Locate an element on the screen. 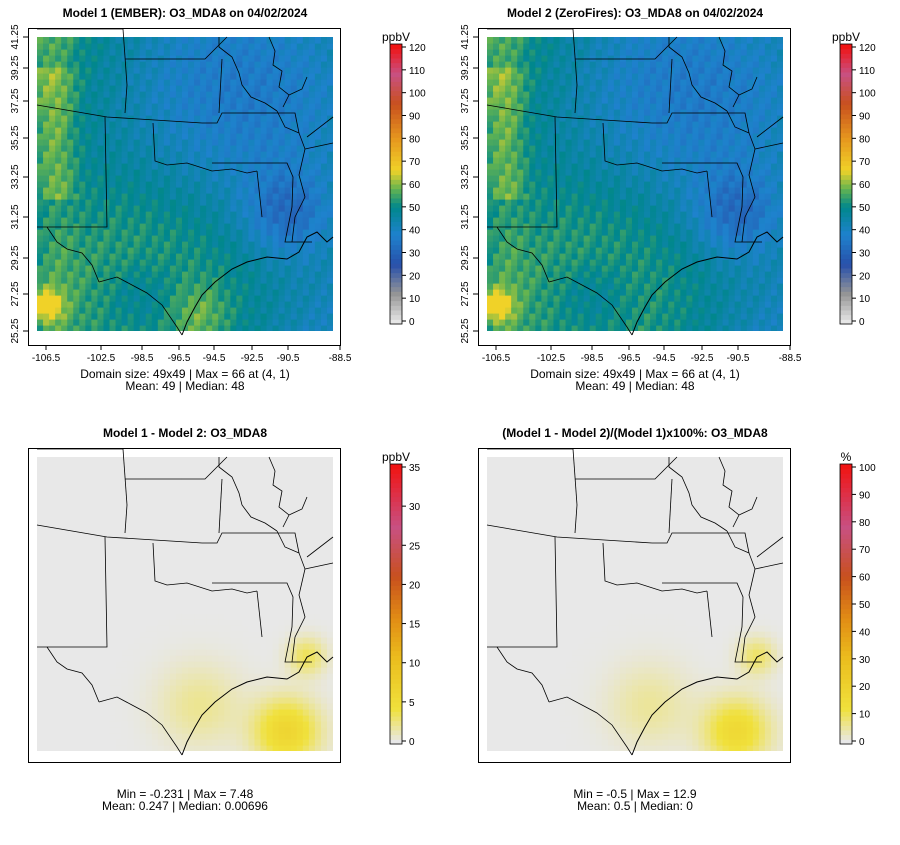 Image resolution: width=900 pixels, height=845 pixels. colorbar-tick-label: 35 is located at coordinates (415, 468).